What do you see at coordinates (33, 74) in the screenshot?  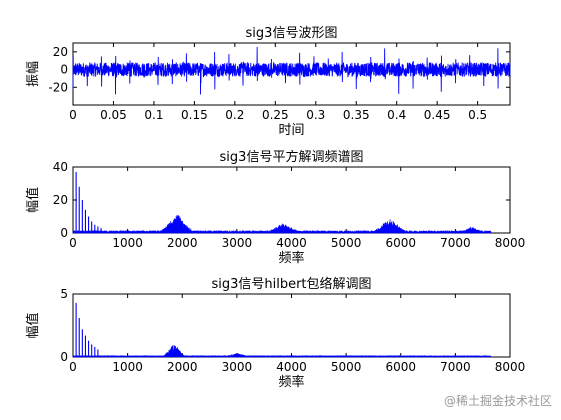 I see `y-axis-label: 振幅` at bounding box center [33, 74].